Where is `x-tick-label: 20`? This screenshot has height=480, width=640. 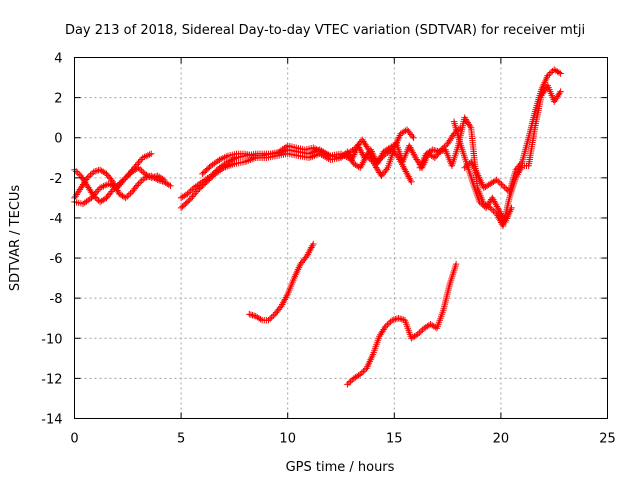 x-tick-label: 20 is located at coordinates (501, 439).